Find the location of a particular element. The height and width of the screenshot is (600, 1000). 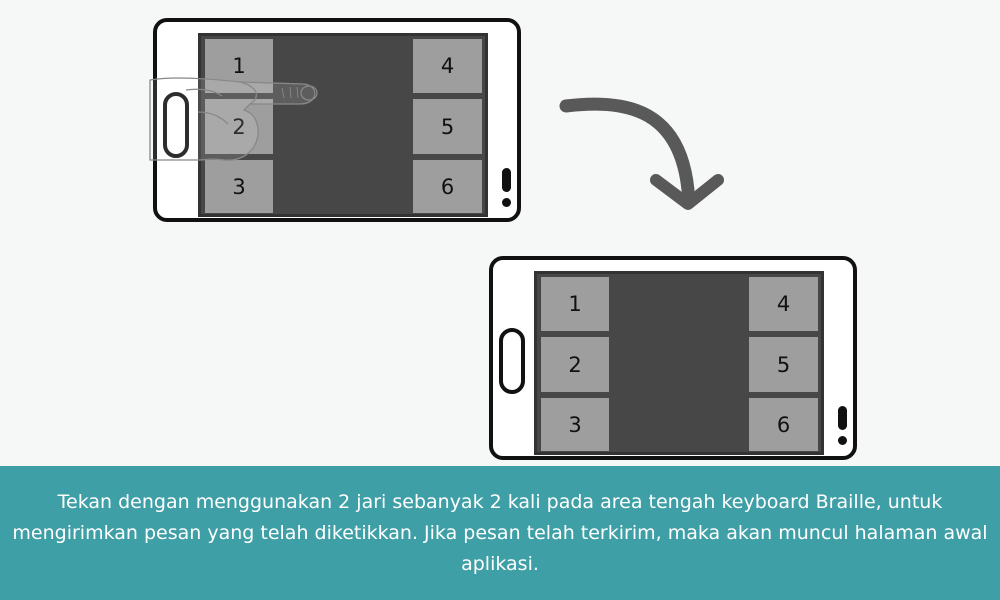

phone-before: 1 2 3 4 5 6 is located at coordinates (337, 120).